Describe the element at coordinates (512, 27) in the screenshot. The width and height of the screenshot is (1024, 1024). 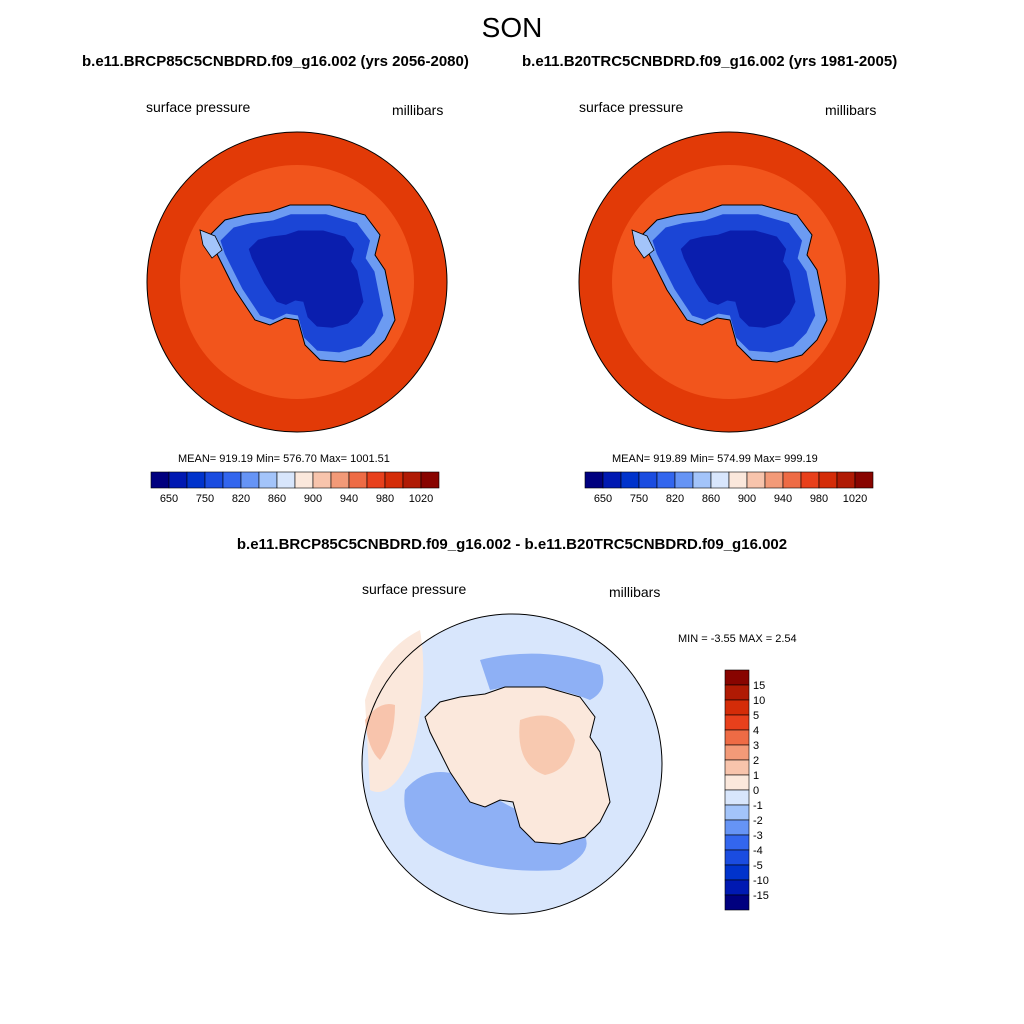
I see `figure-title: SON` at that location.